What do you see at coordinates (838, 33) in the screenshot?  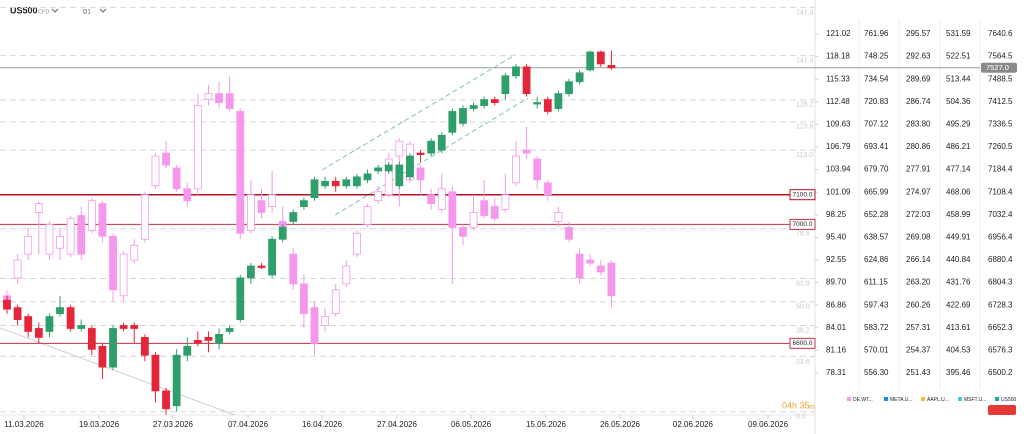 I see `secondary-tick-label: 121.02` at bounding box center [838, 33].